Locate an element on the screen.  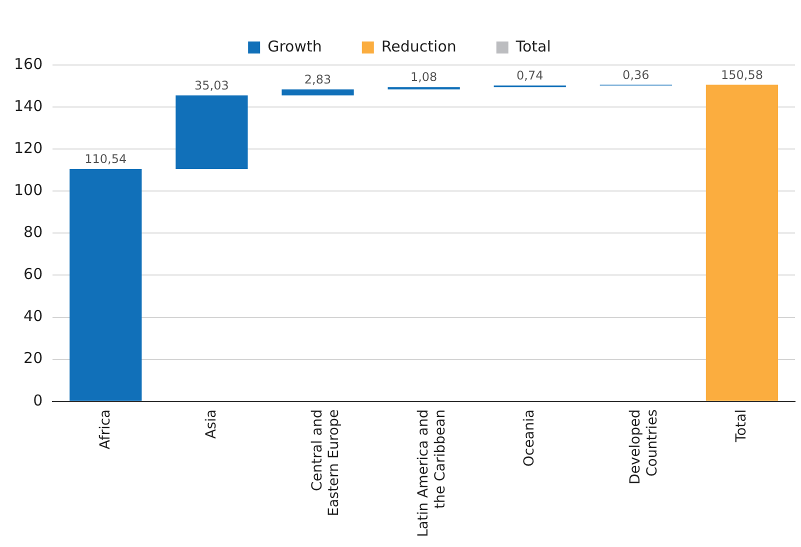
x-tick-label: Central and Eastern Europe is located at coordinates (325, 462).